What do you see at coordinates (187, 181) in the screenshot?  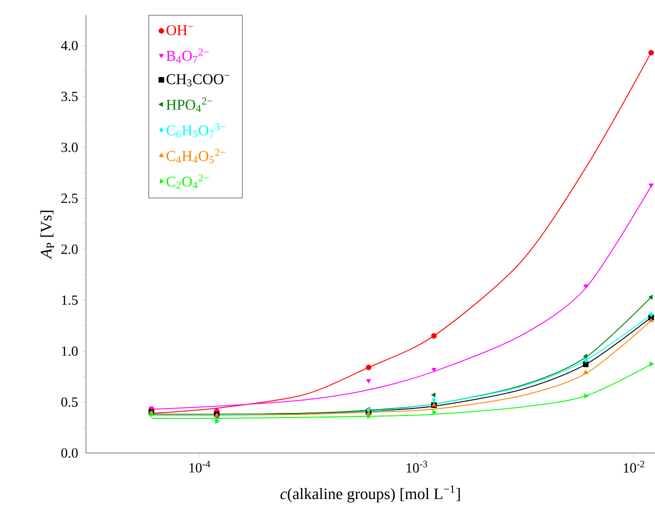 I see `legend-label: C$_{2}$O$_{4}$2−` at bounding box center [187, 181].